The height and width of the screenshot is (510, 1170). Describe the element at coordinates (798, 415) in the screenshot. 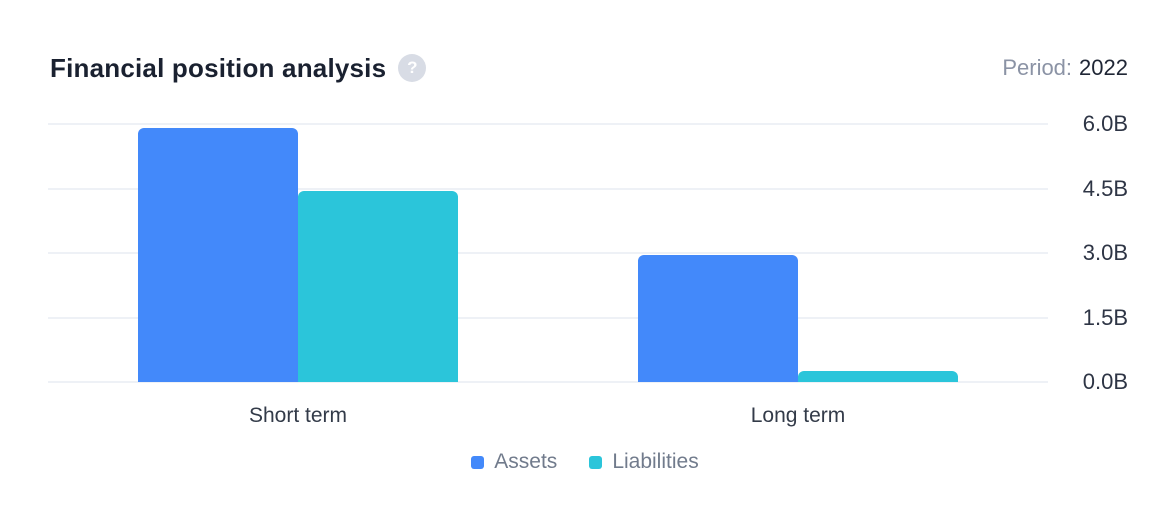

I see `x-category-long-term: Long term` at that location.